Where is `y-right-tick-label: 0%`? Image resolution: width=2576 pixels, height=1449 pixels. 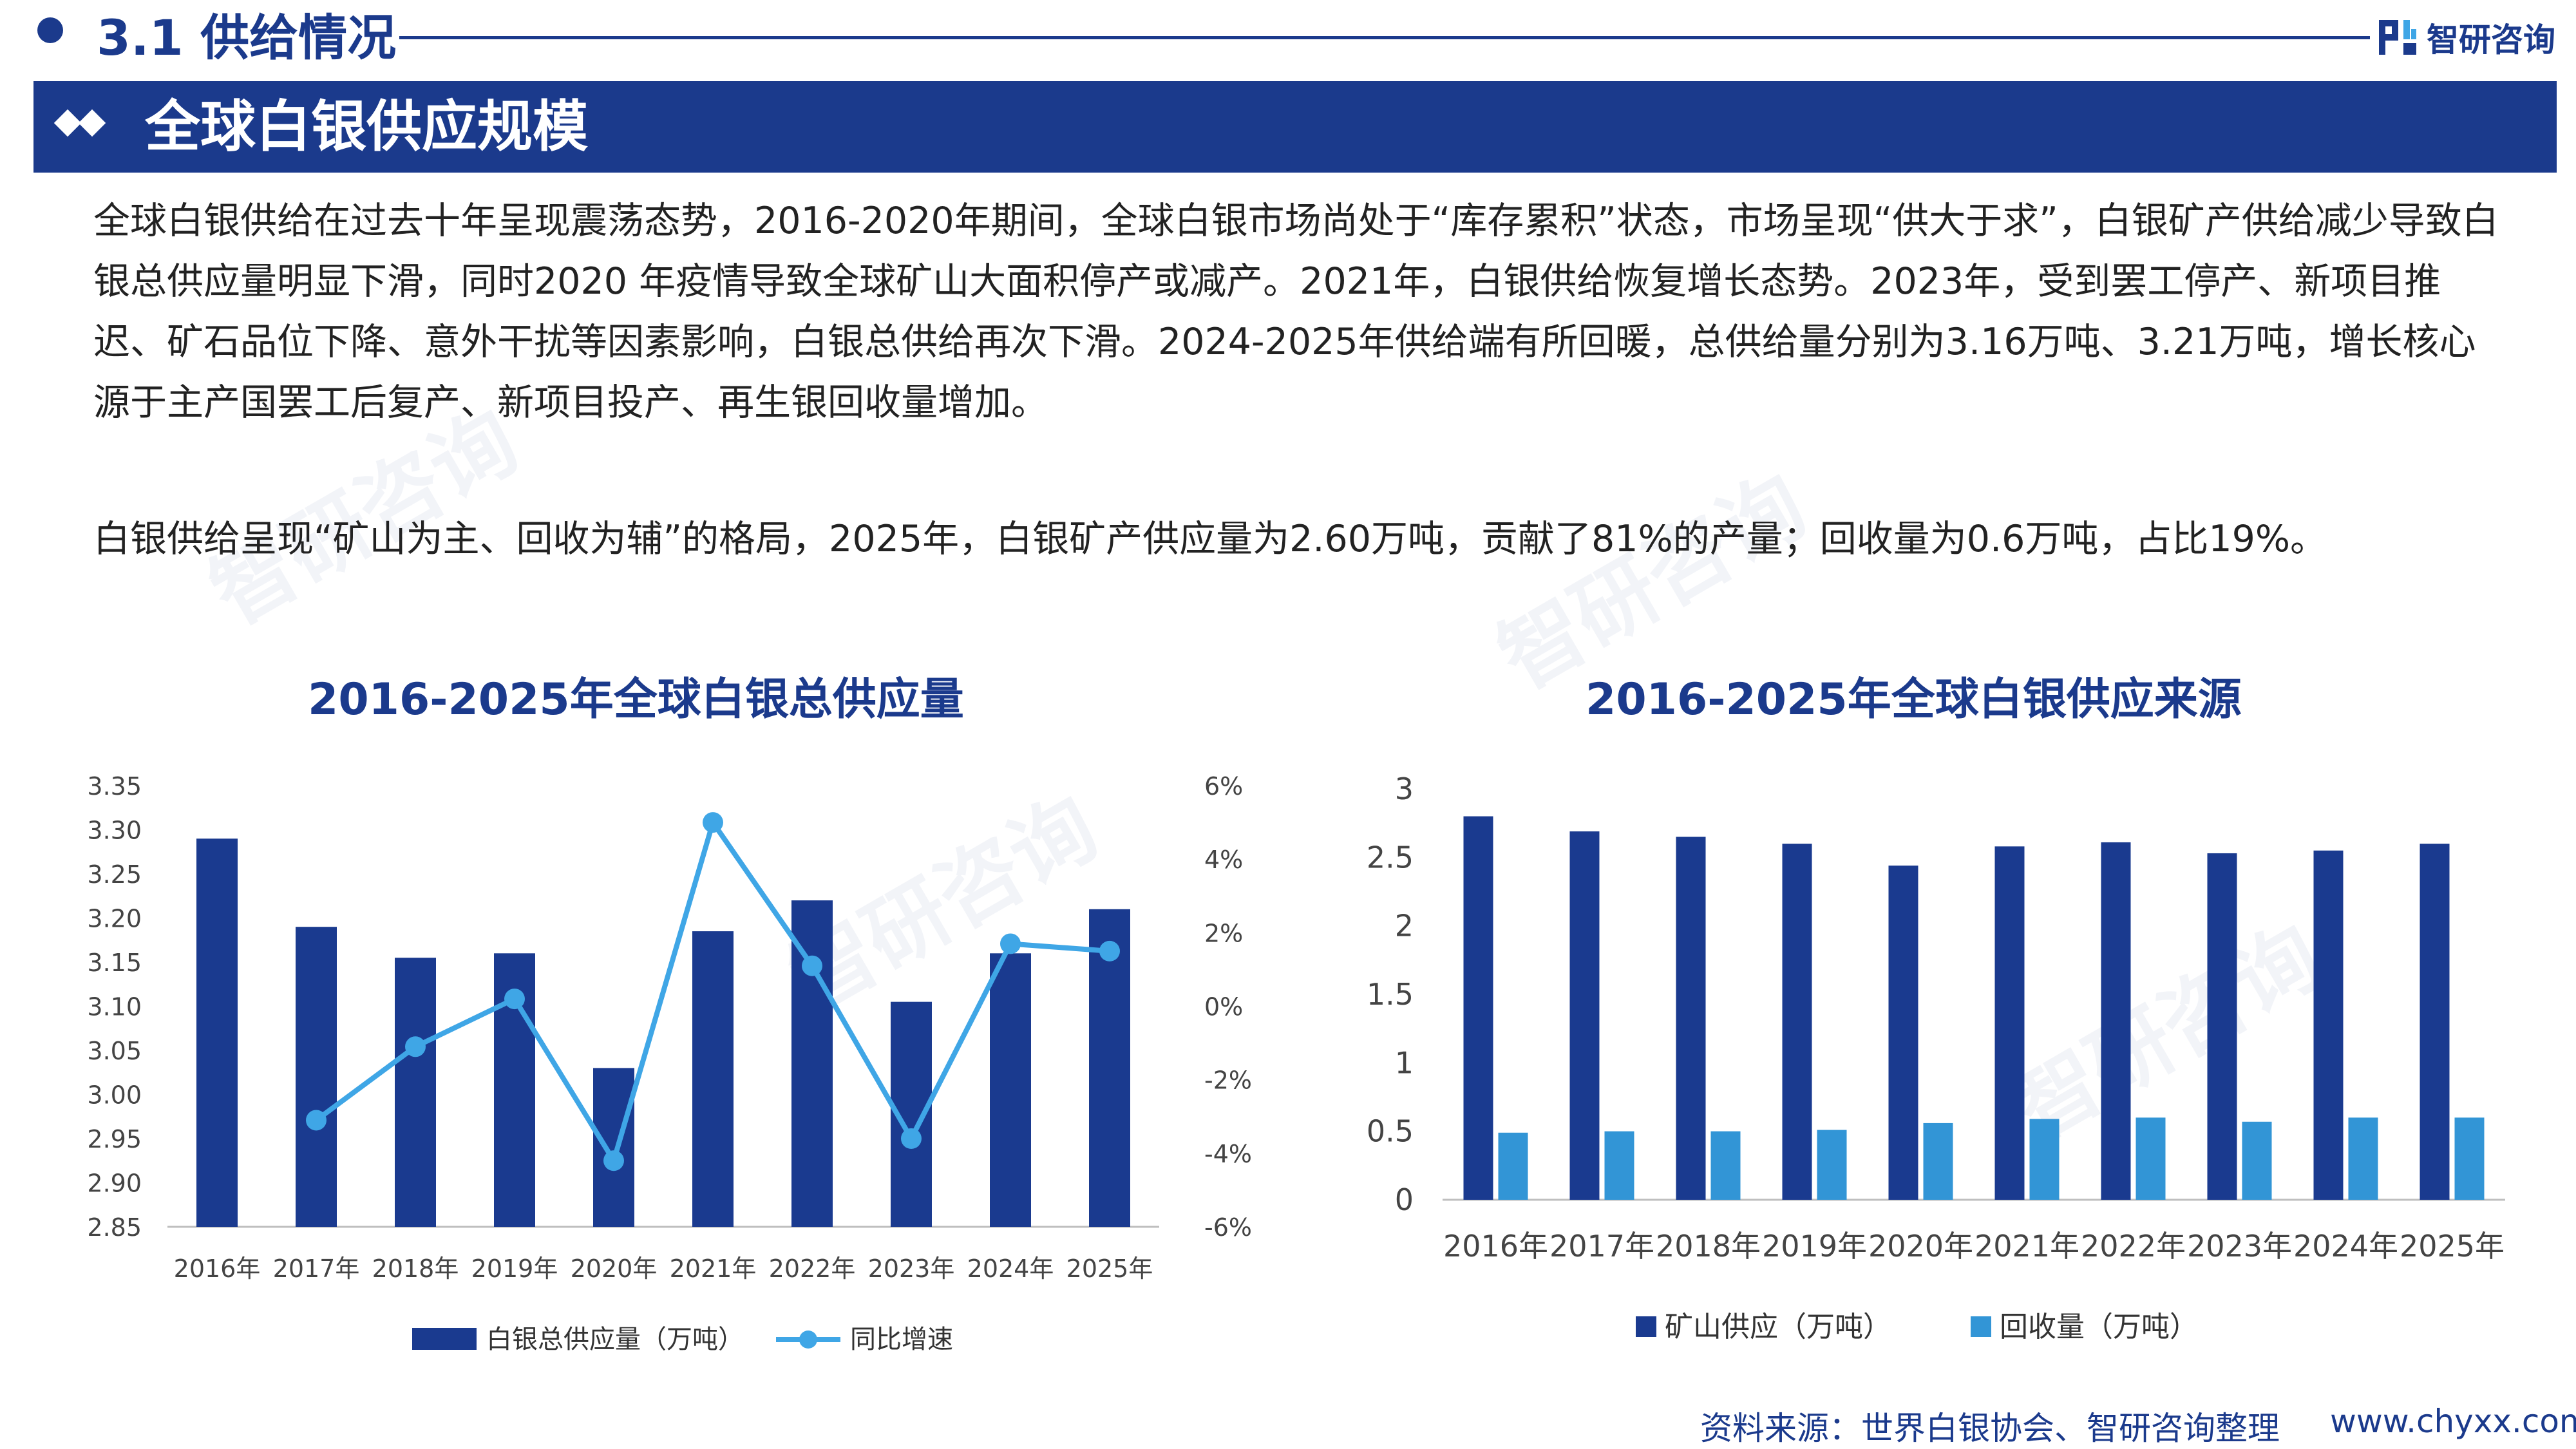 y-right-tick-label: 0% is located at coordinates (1223, 1007).